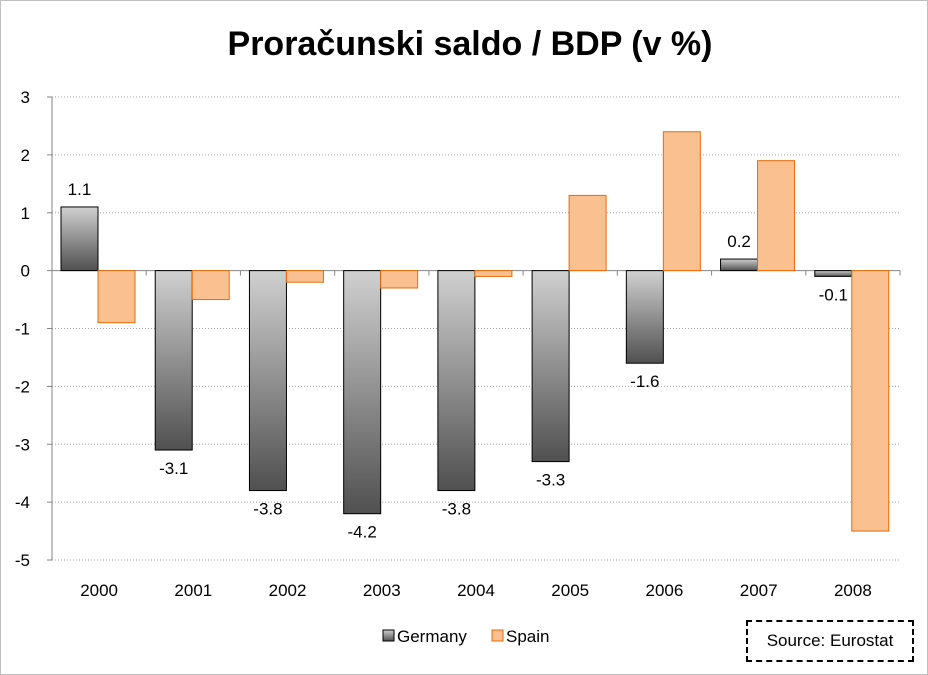  What do you see at coordinates (432, 636) in the screenshot?
I see `legend-label-germany: Germany` at bounding box center [432, 636].